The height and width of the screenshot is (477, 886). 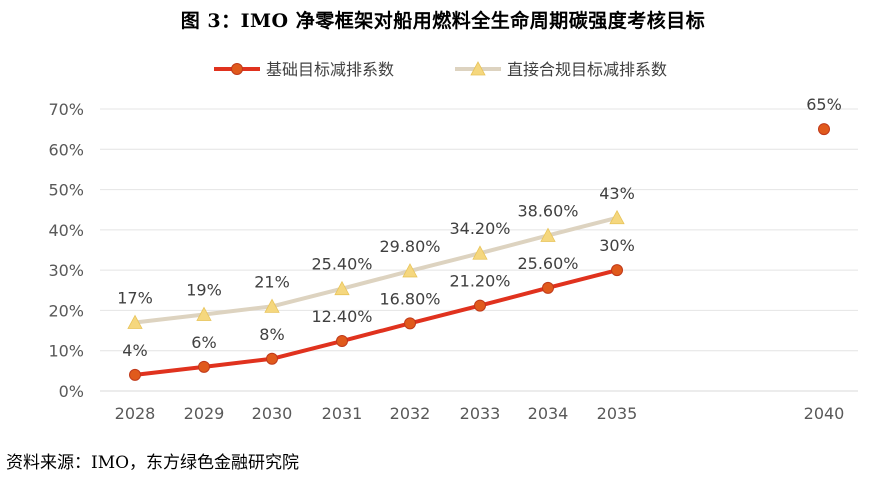 What do you see at coordinates (272, 305) in the screenshot?
I see `point-direct-2030` at bounding box center [272, 305].